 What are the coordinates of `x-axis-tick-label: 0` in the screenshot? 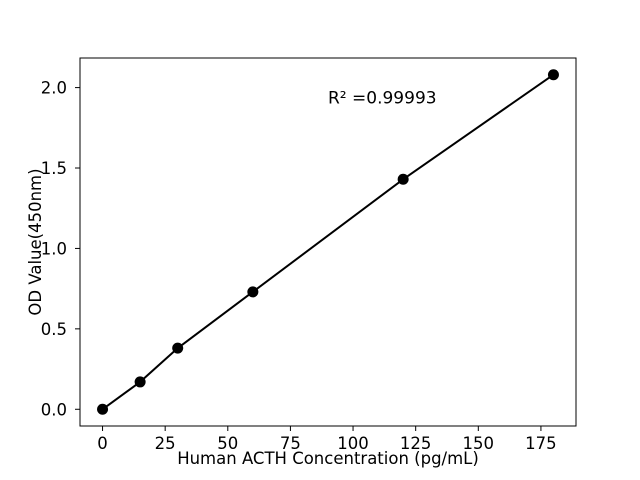 It's located at (102, 443).